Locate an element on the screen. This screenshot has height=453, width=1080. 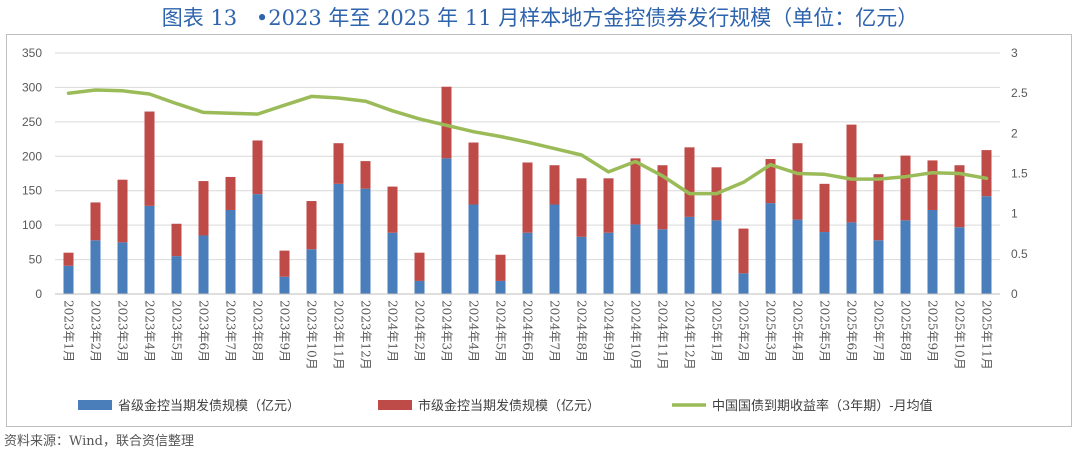
right-axis-ticks: 0 0.5 1 1.5 2 2.5 3 is located at coordinates (1019, 173).